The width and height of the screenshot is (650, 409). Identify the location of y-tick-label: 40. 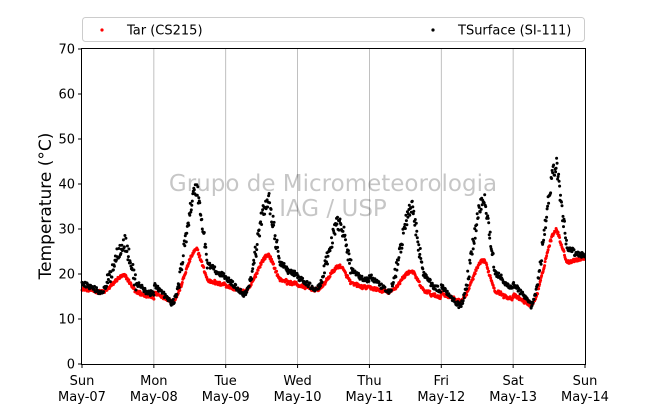
(66, 185).